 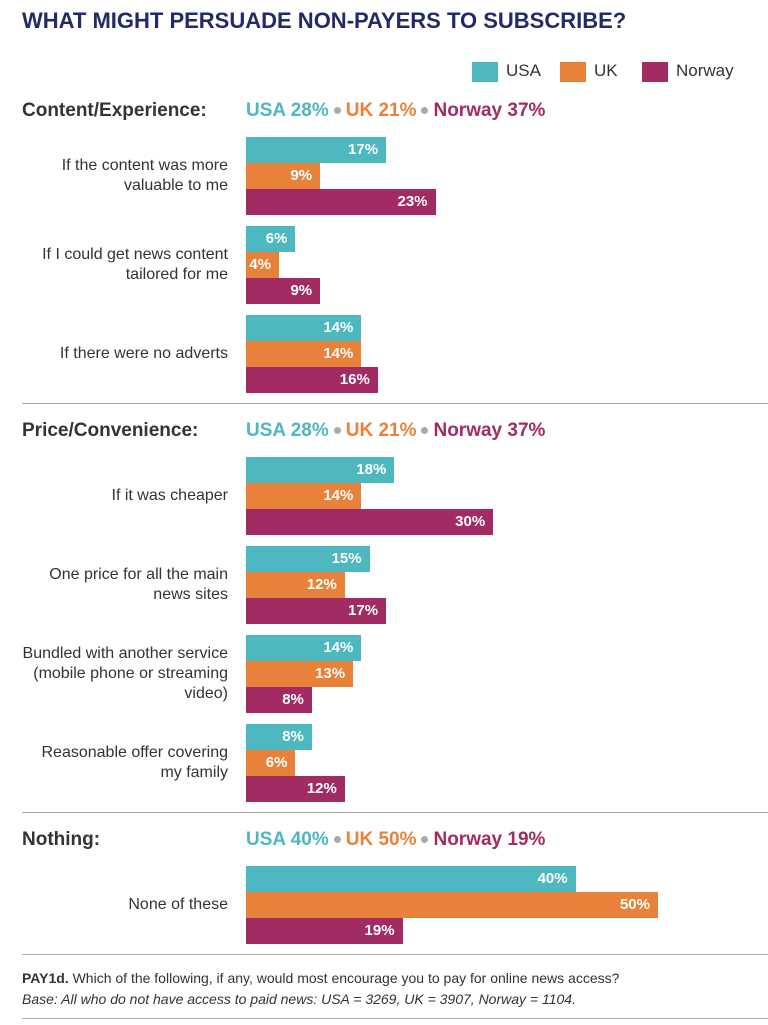 I want to click on value-label: 4%, so click(x=260, y=264).